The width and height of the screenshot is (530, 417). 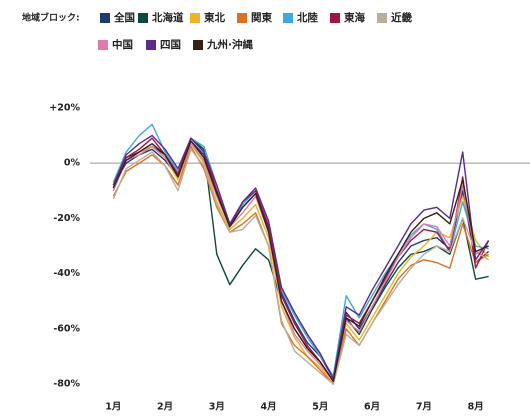 What do you see at coordinates (124, 17) in the screenshot?
I see `legend-label: 全国` at bounding box center [124, 17].